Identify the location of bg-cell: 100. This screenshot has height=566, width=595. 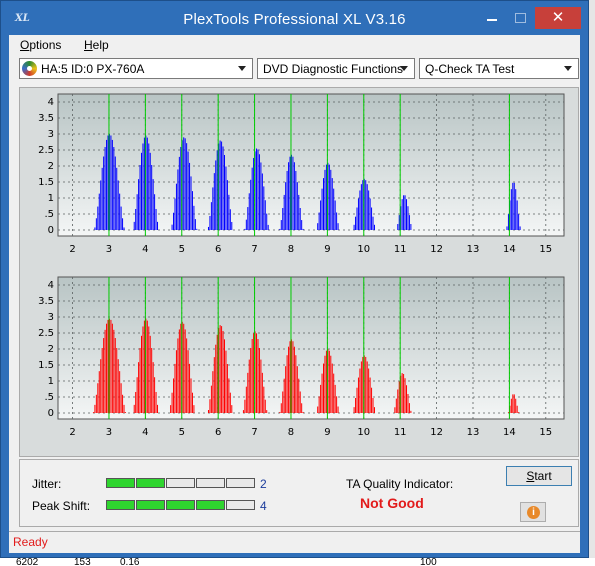
(428, 562).